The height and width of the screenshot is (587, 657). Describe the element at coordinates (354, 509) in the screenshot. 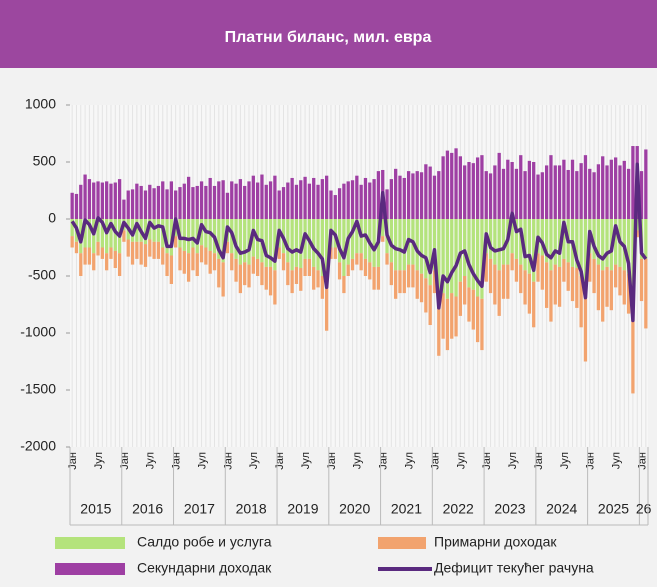

I see `year-label: 2020` at that location.